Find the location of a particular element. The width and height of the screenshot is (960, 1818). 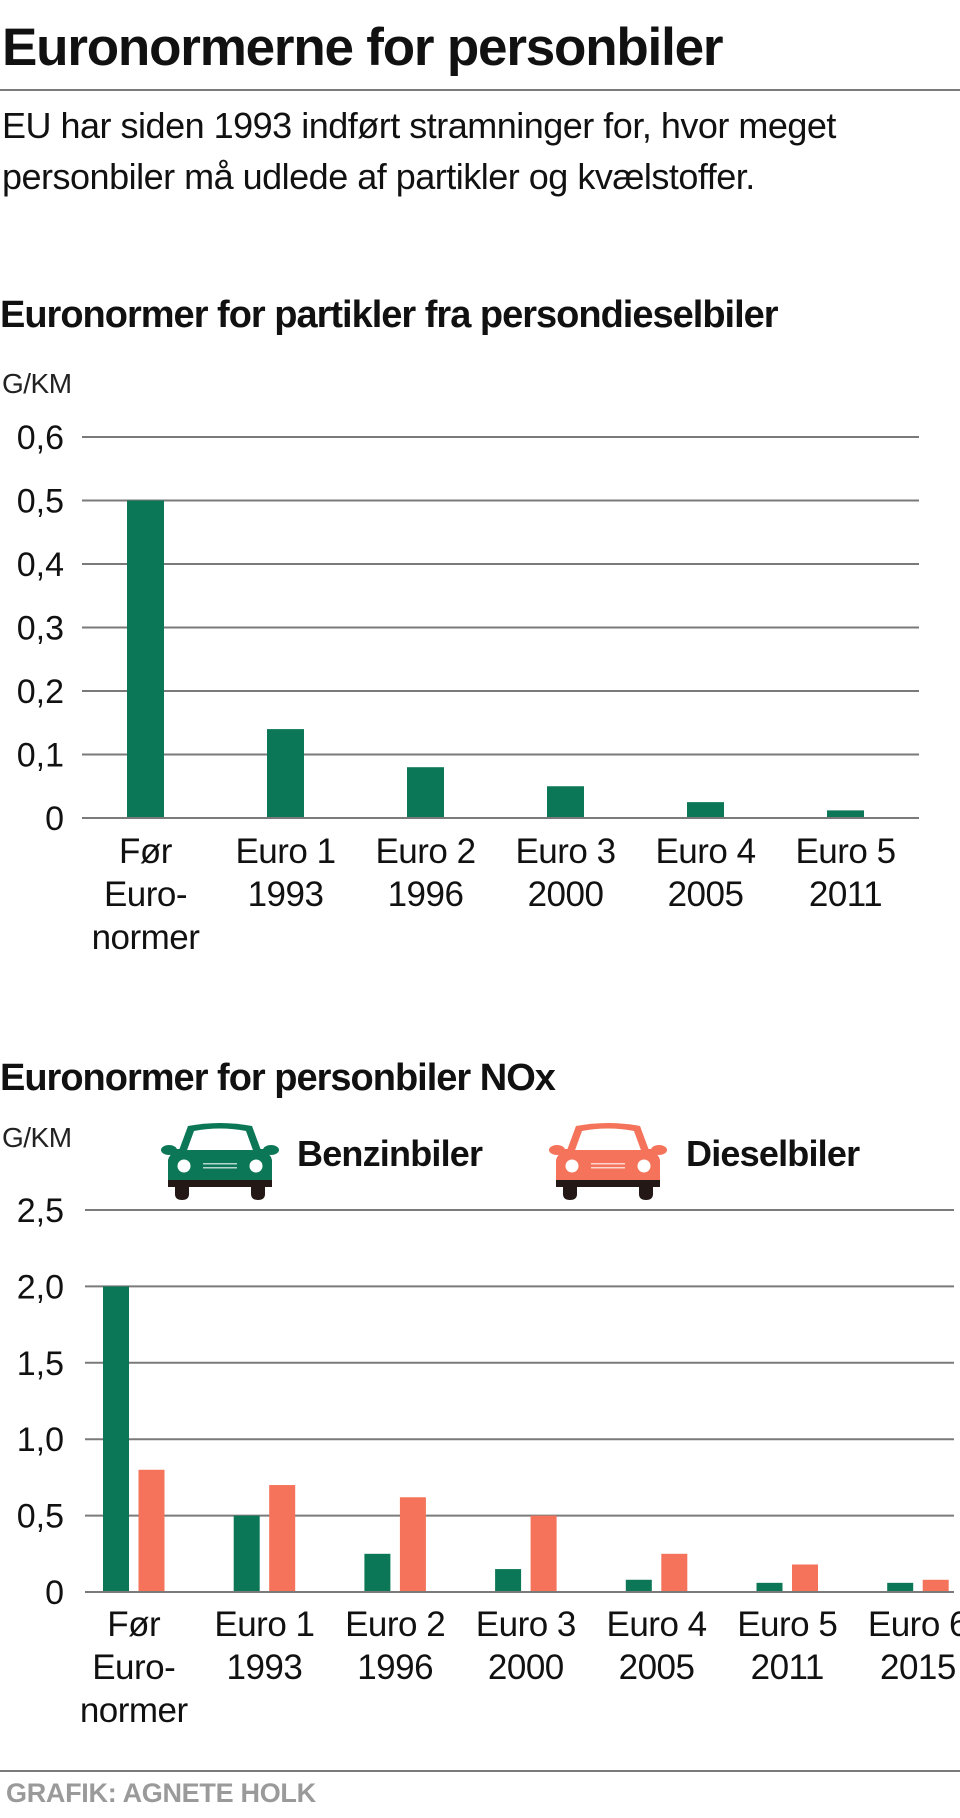

legend-benzin-label: Benzinbiler is located at coordinates (390, 1153).